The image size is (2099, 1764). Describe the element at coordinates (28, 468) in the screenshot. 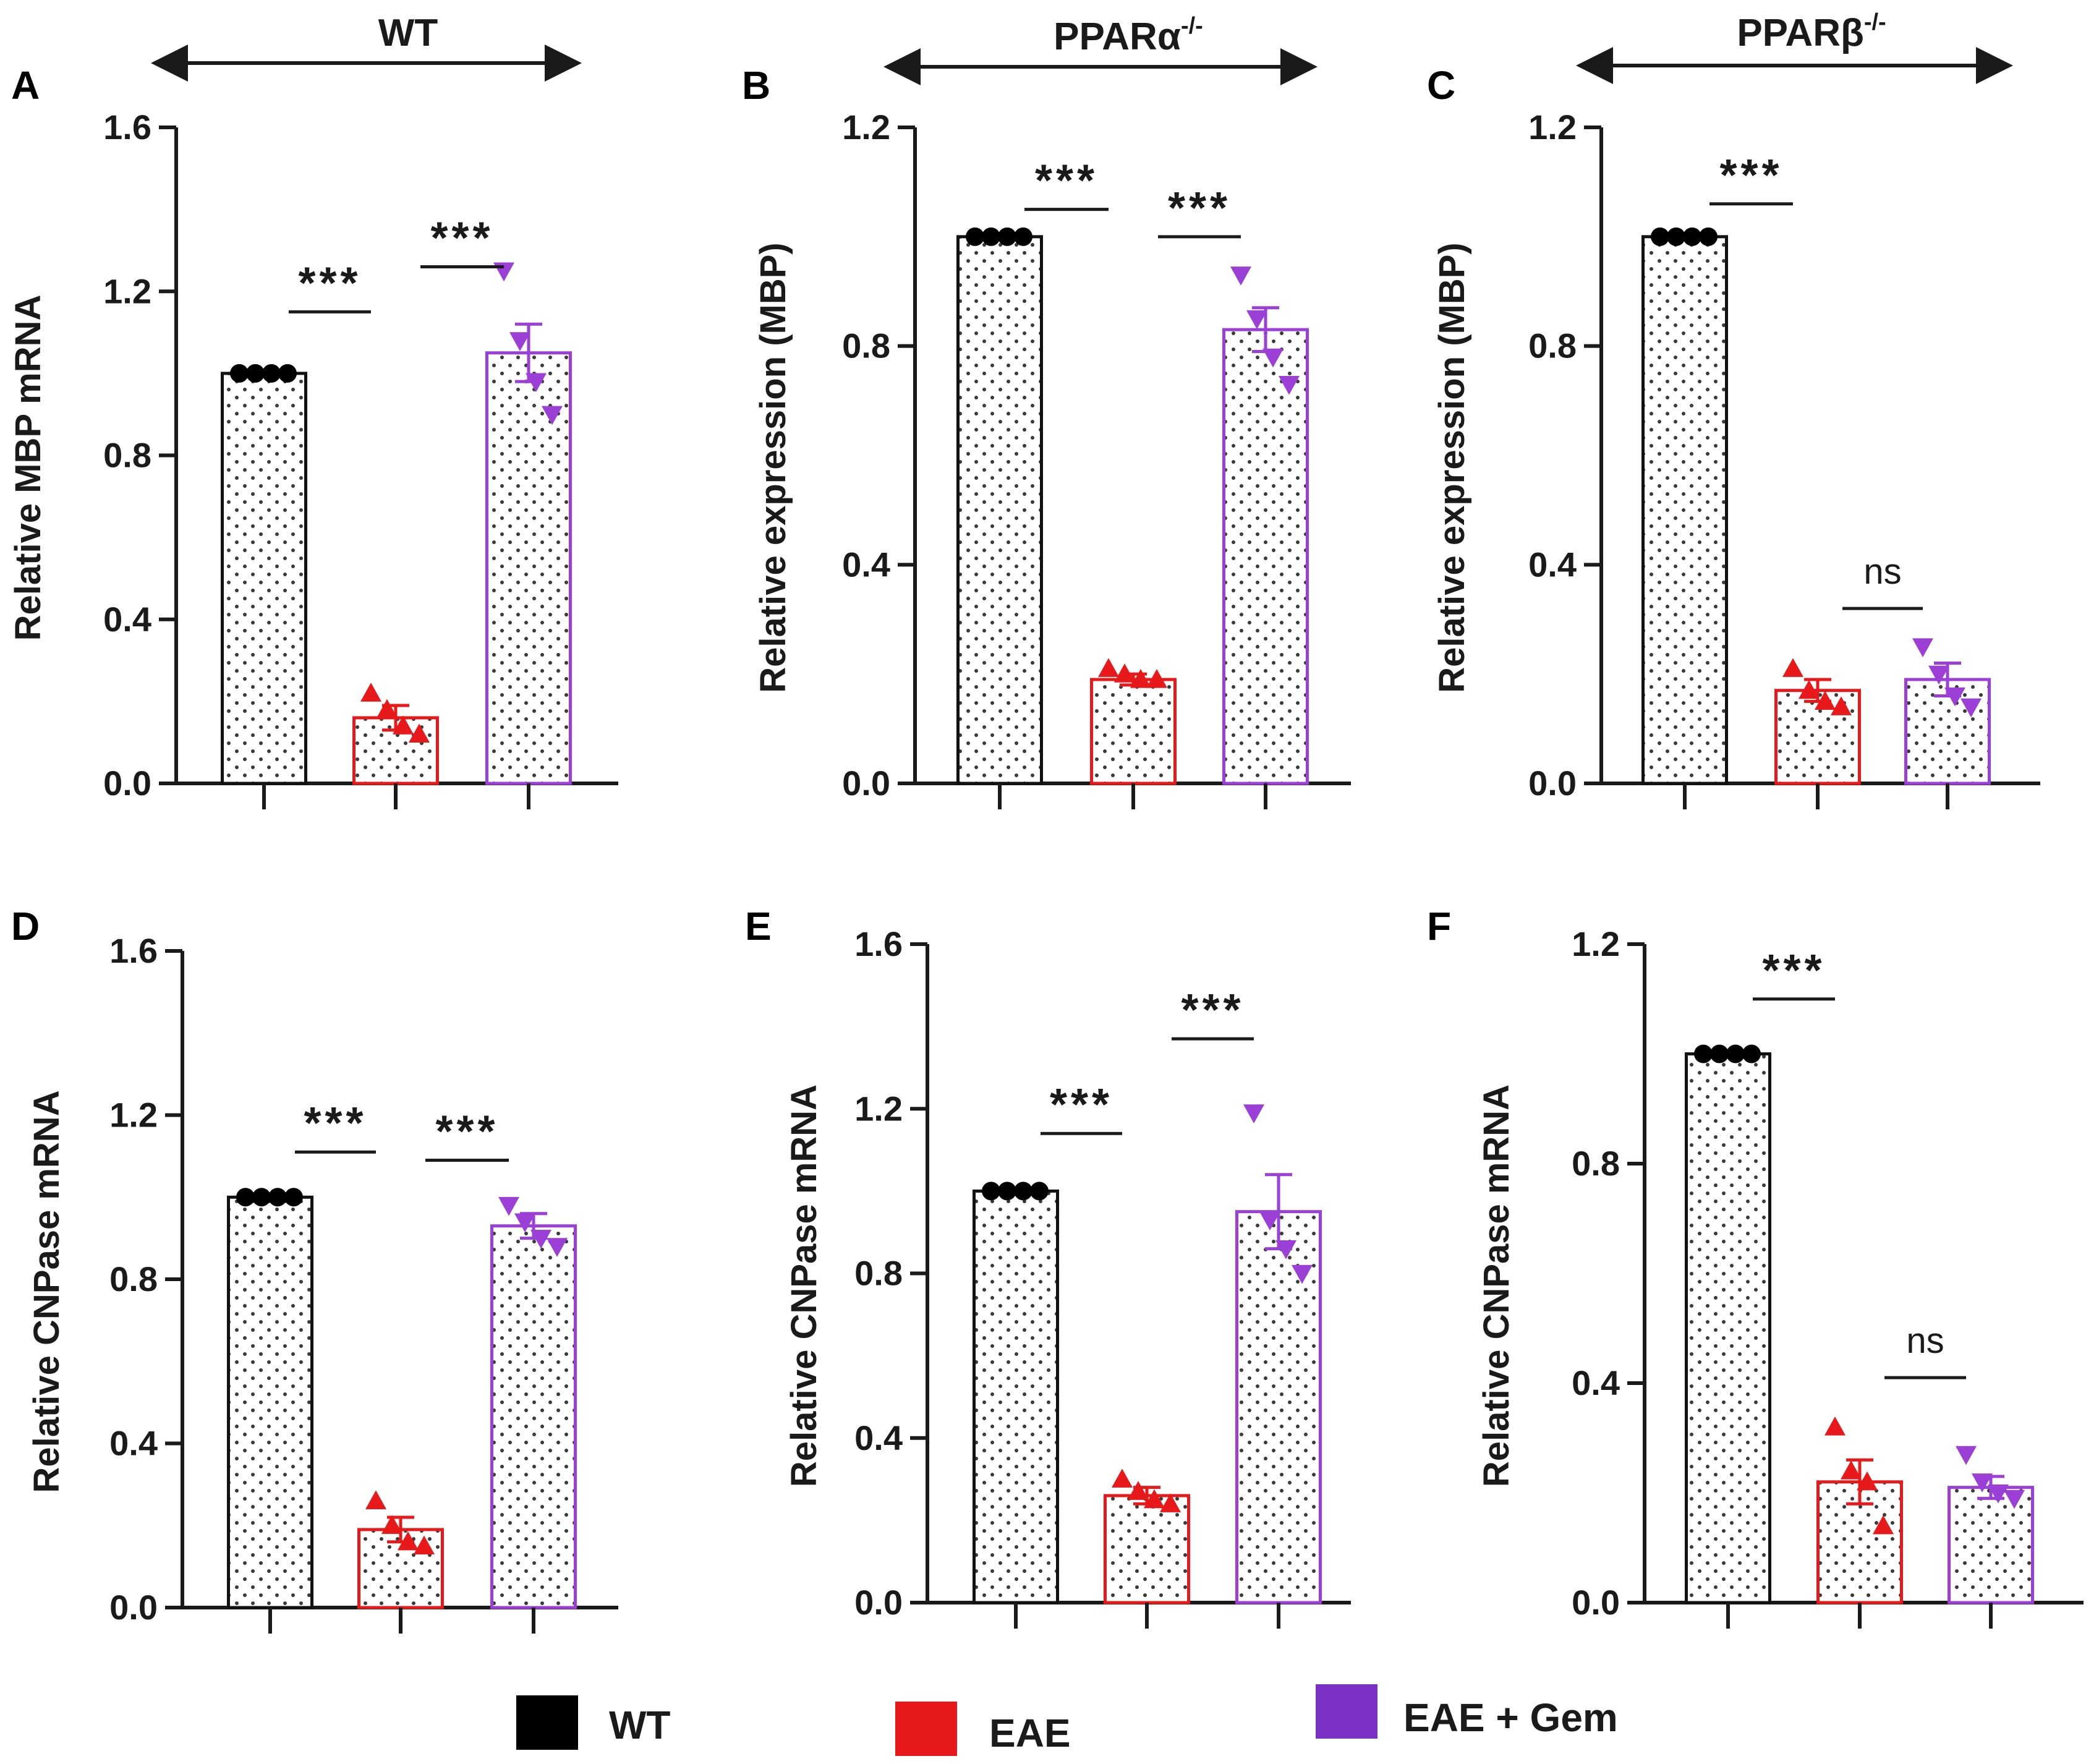

I see `y-axis-title: Relative MBP mRNA` at that location.